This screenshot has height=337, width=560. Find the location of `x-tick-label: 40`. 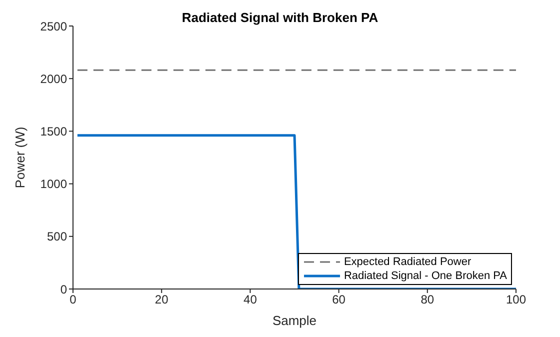

x-tick-label: 40 is located at coordinates (251, 299).